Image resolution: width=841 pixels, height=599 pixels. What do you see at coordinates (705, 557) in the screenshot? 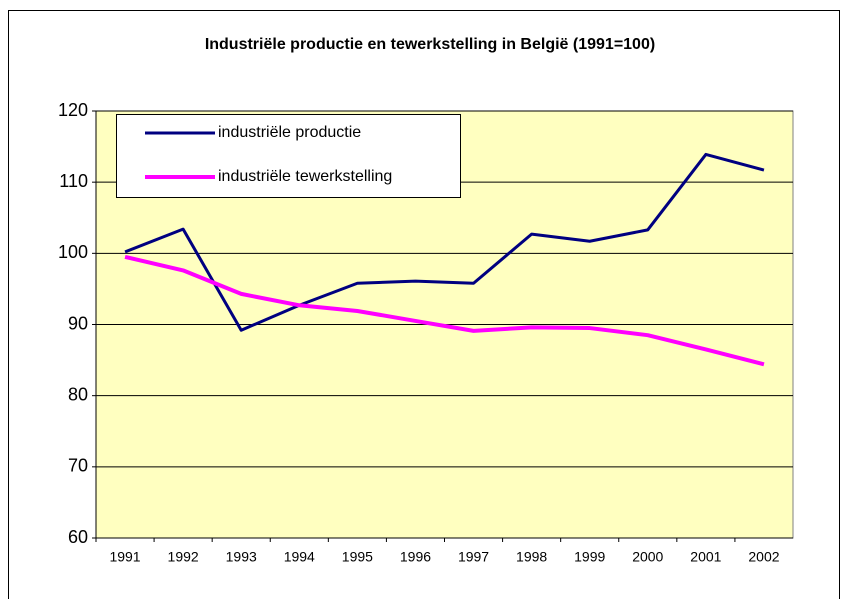
I see `x-tick-label: 2001` at bounding box center [705, 557].